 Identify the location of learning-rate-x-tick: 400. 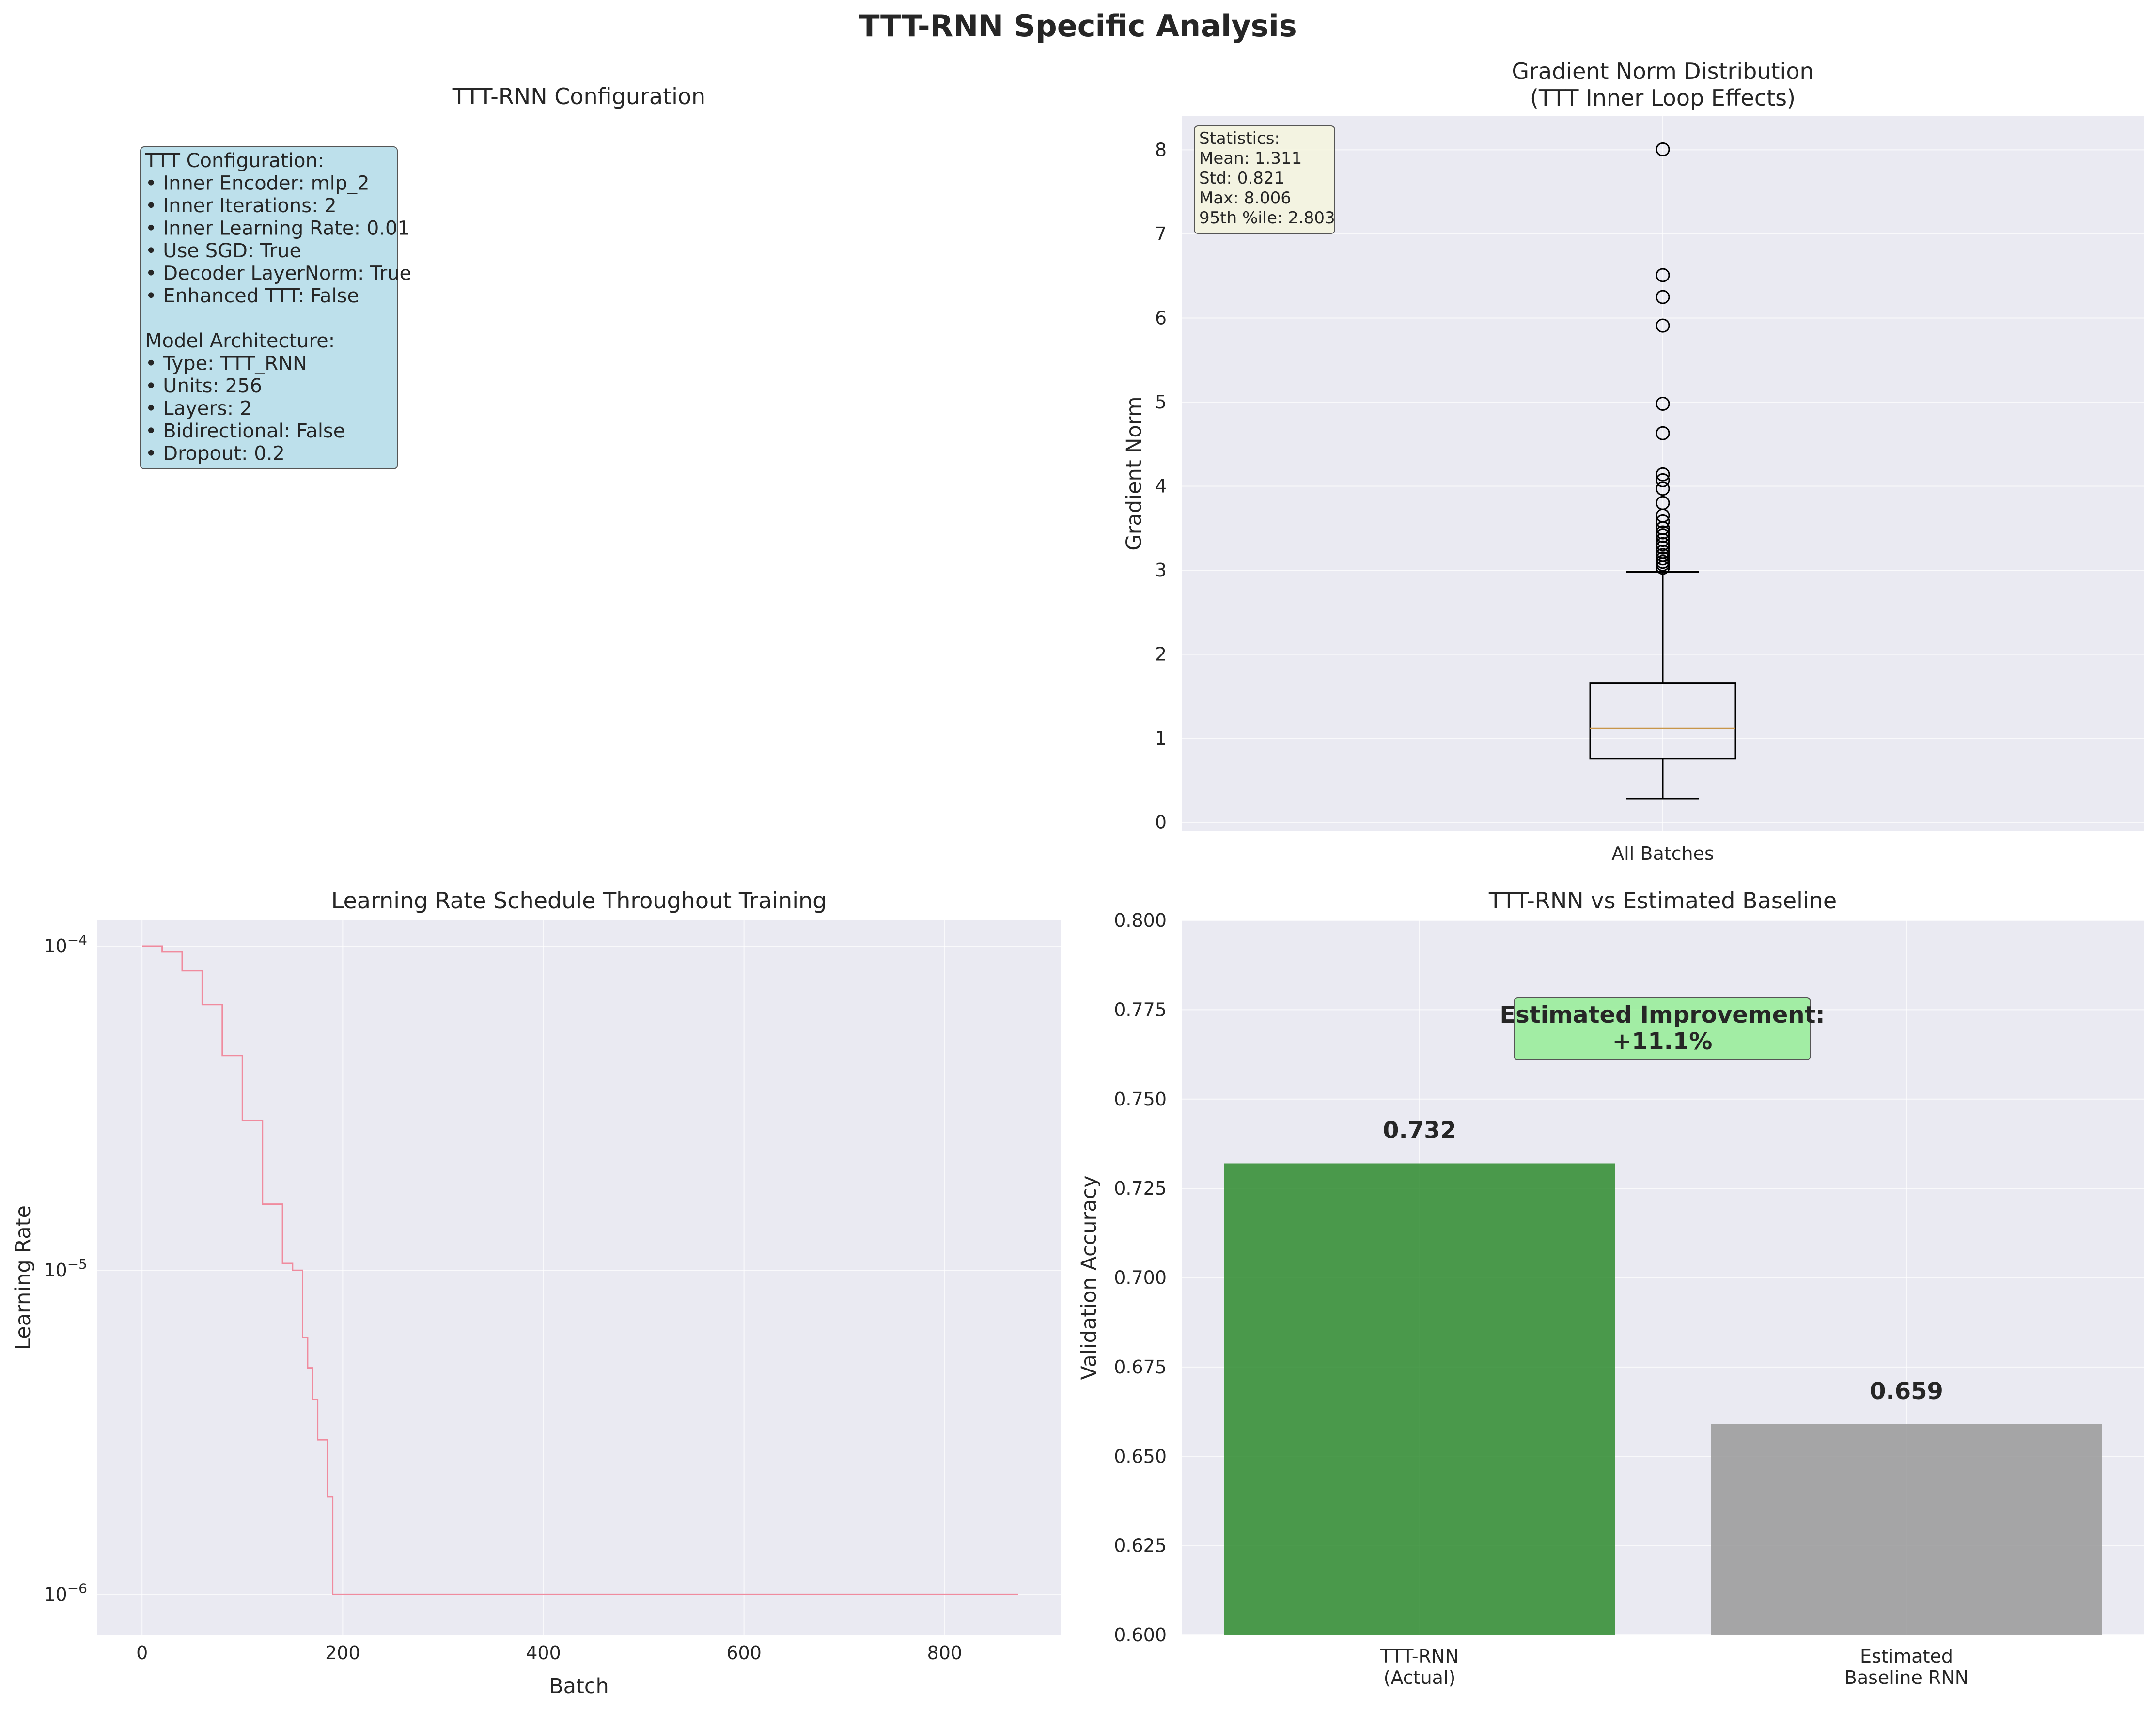
(544, 1653).